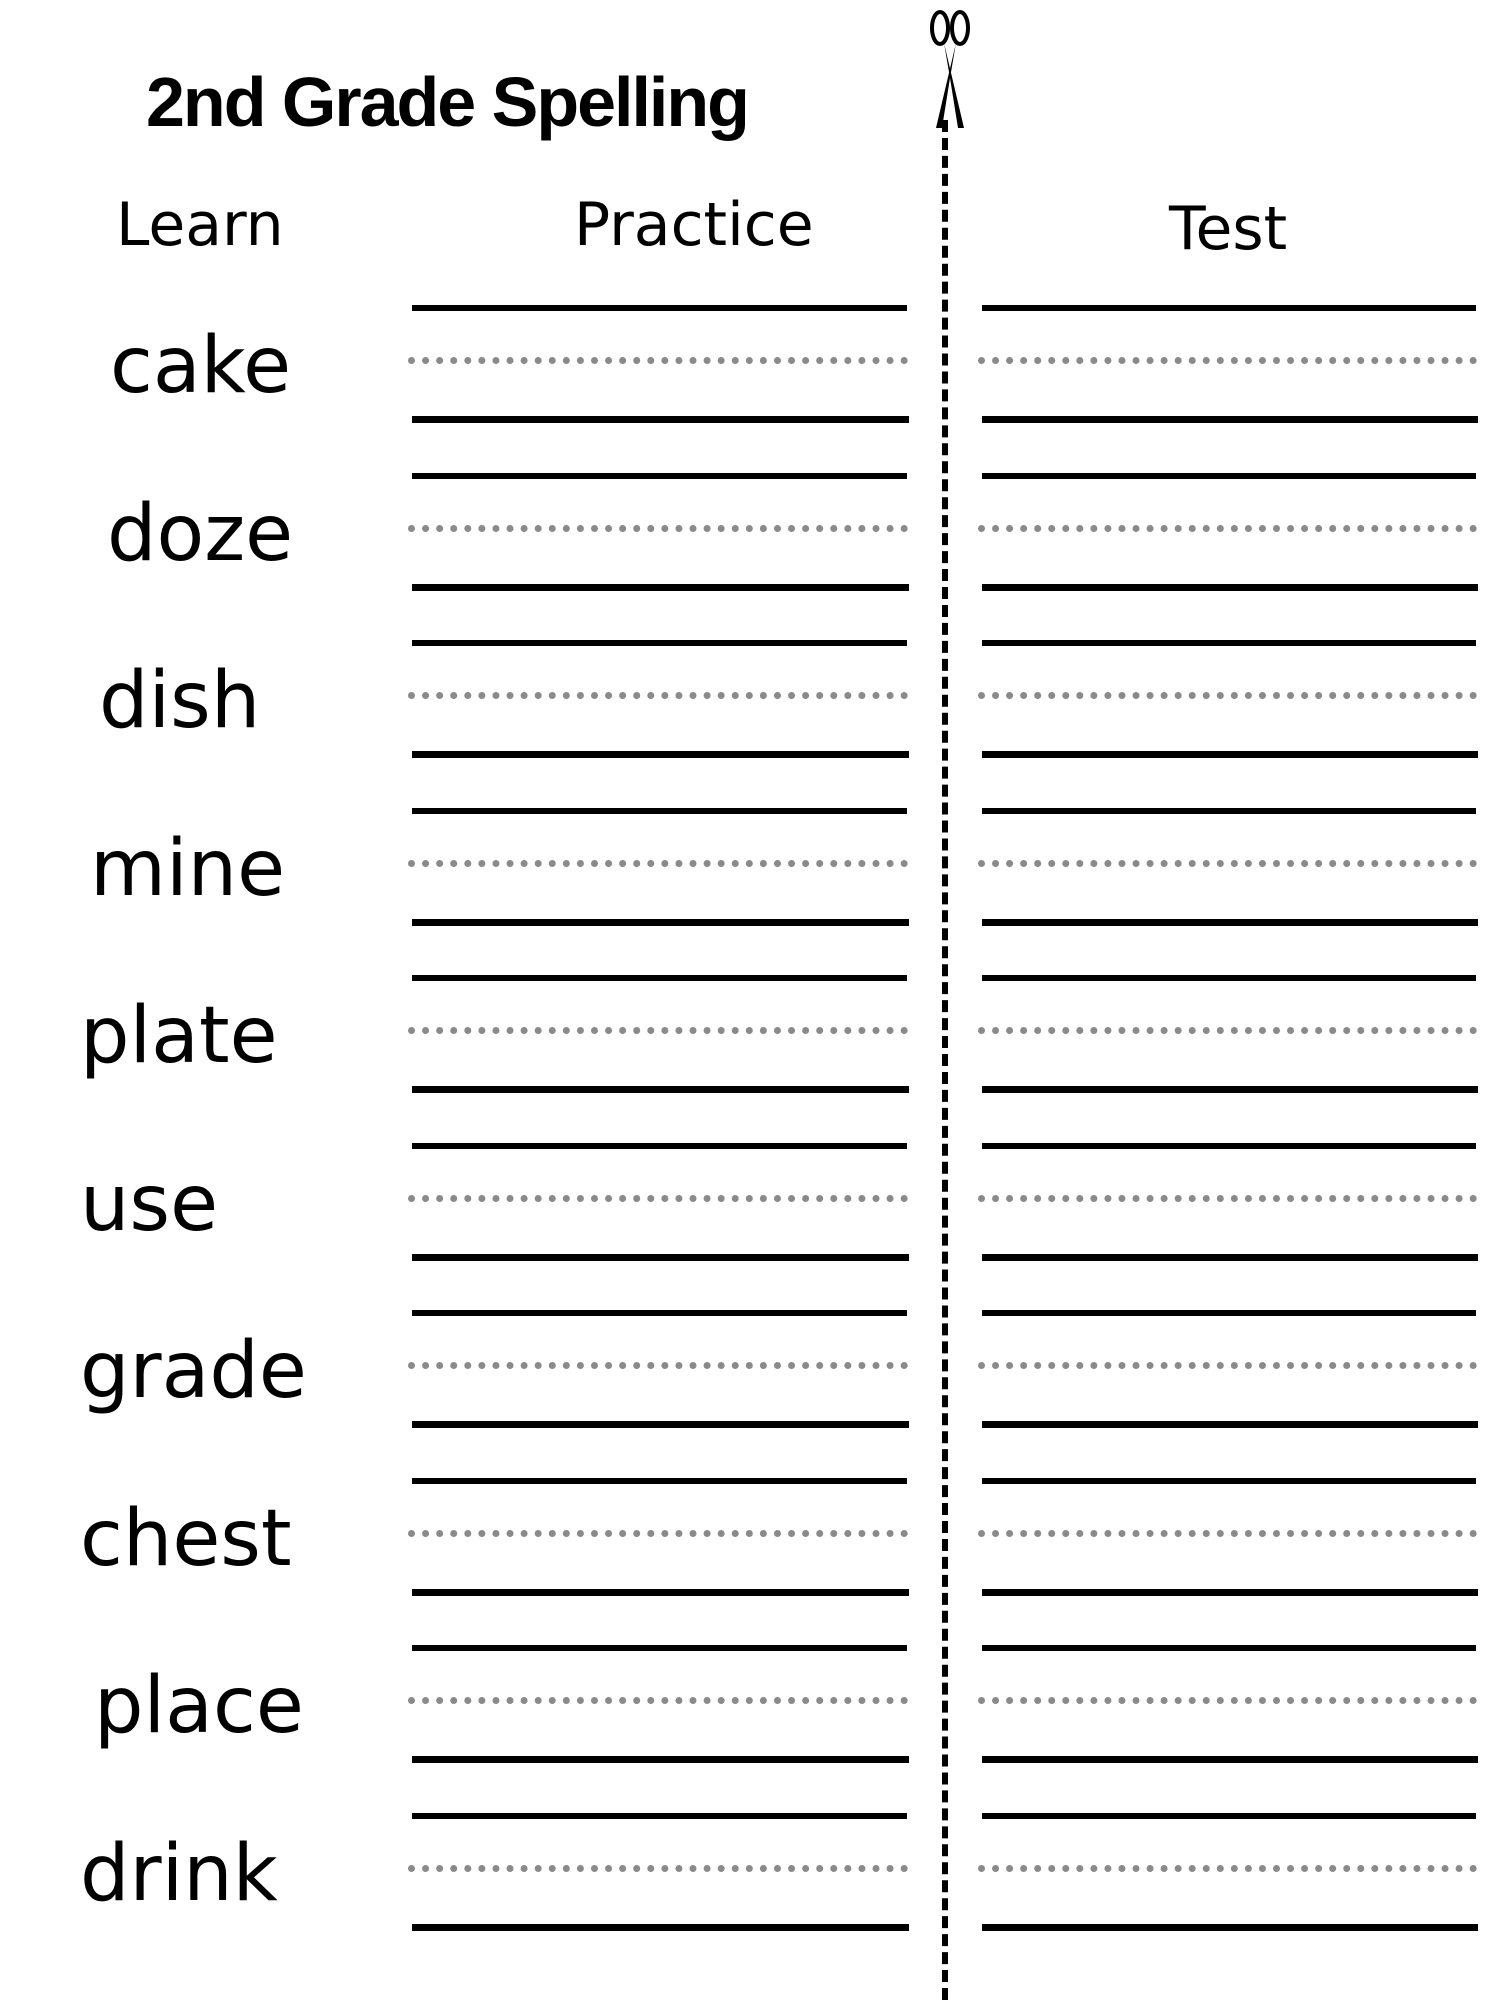  I want to click on header-learn: Learn, so click(200, 225).